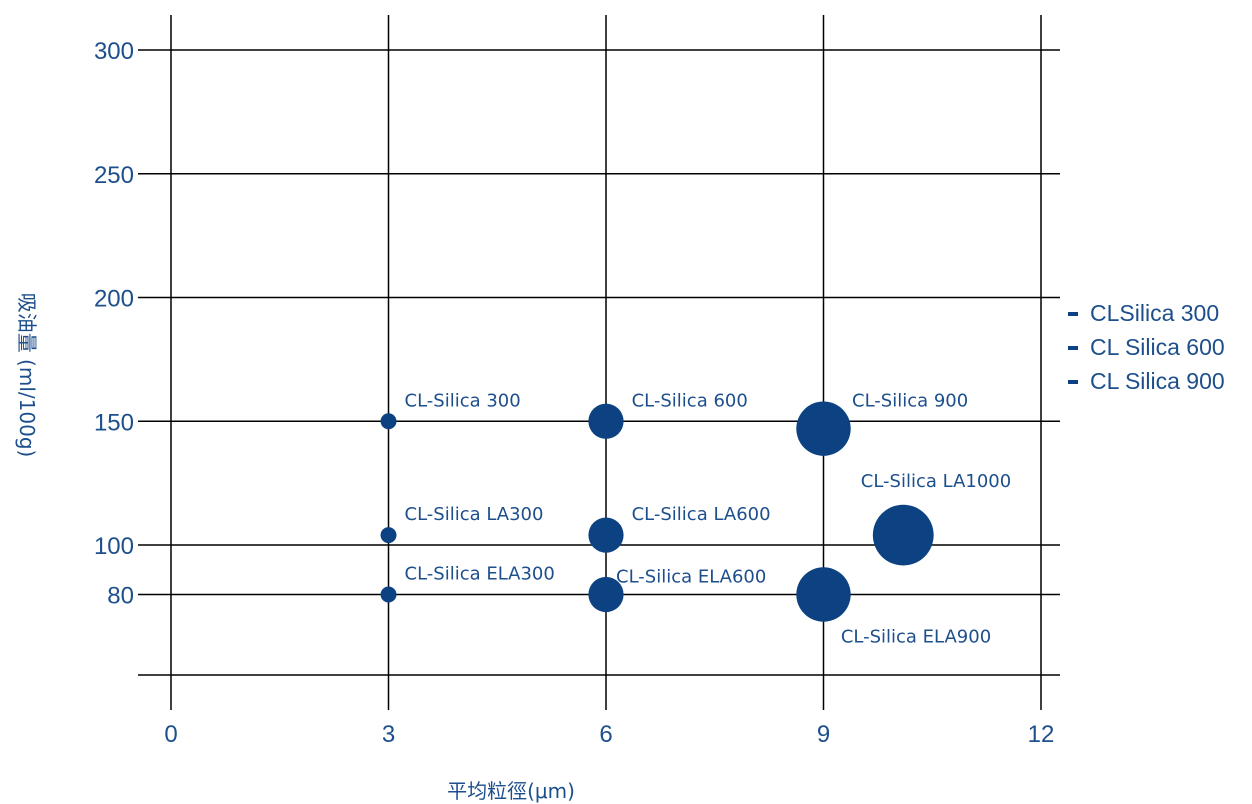 The image size is (1252, 804). Describe the element at coordinates (1157, 347) in the screenshot. I see `legend-label: CL Silica 600` at that location.